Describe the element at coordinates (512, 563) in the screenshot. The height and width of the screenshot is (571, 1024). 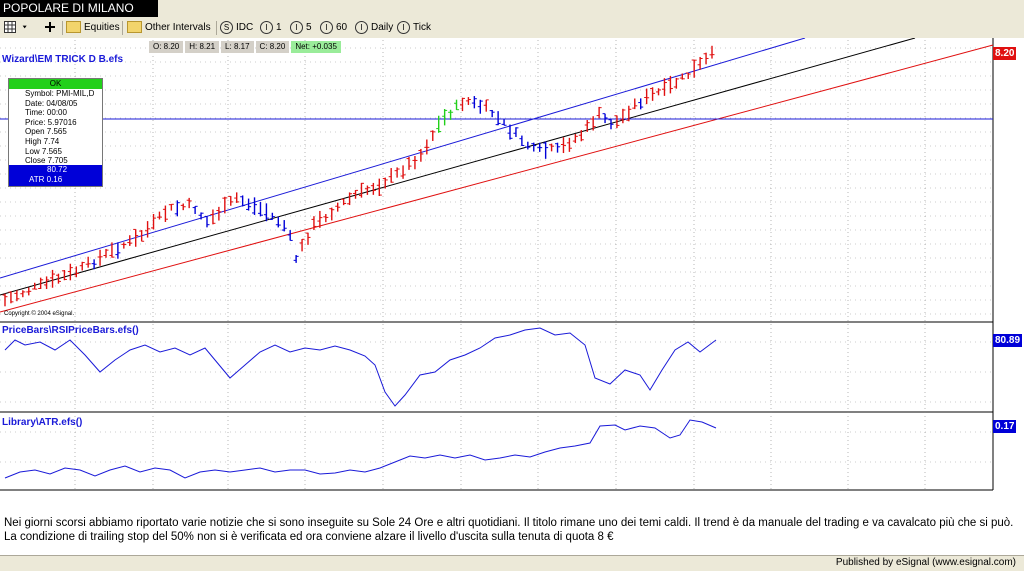
I see `status-bar: Published by eSignal (www.esignal.com)` at that location.